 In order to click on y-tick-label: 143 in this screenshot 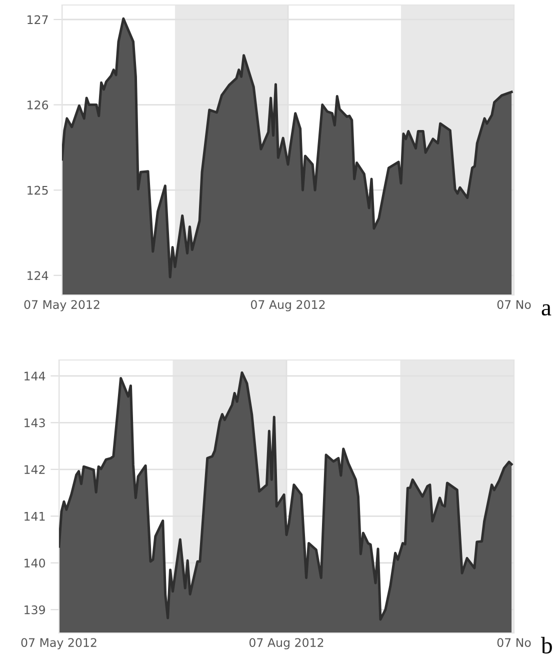, I will do `click(34, 423)`.